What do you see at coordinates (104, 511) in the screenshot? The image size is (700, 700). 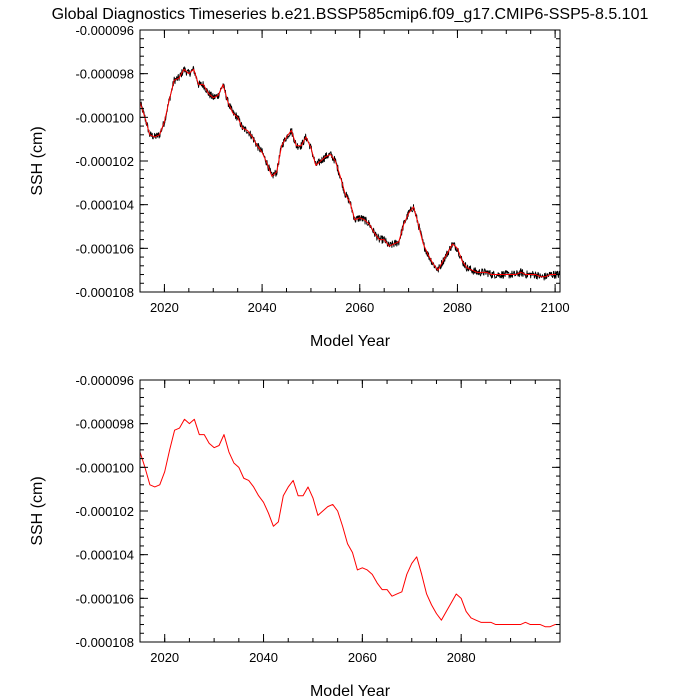 I see `bottom-y-tick-label: -0.000102` at bounding box center [104, 511].